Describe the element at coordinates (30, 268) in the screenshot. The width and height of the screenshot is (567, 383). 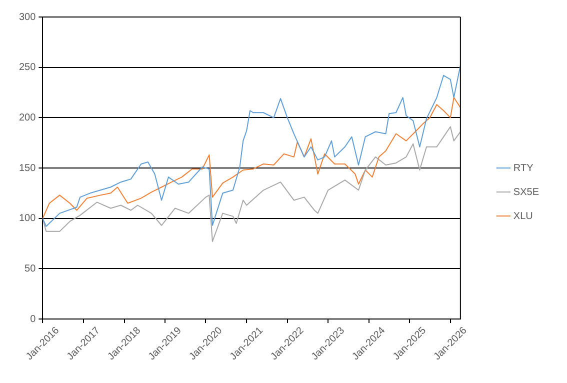
I see `y-tick-label: 50` at that location.